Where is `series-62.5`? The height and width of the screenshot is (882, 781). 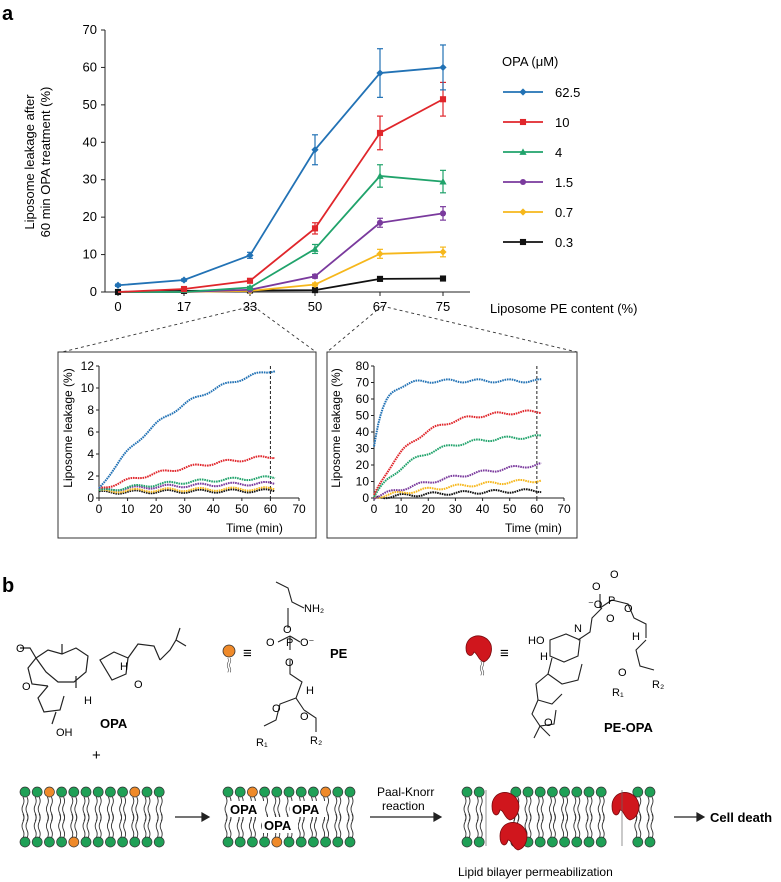 series-62.5 is located at coordinates (280, 166).